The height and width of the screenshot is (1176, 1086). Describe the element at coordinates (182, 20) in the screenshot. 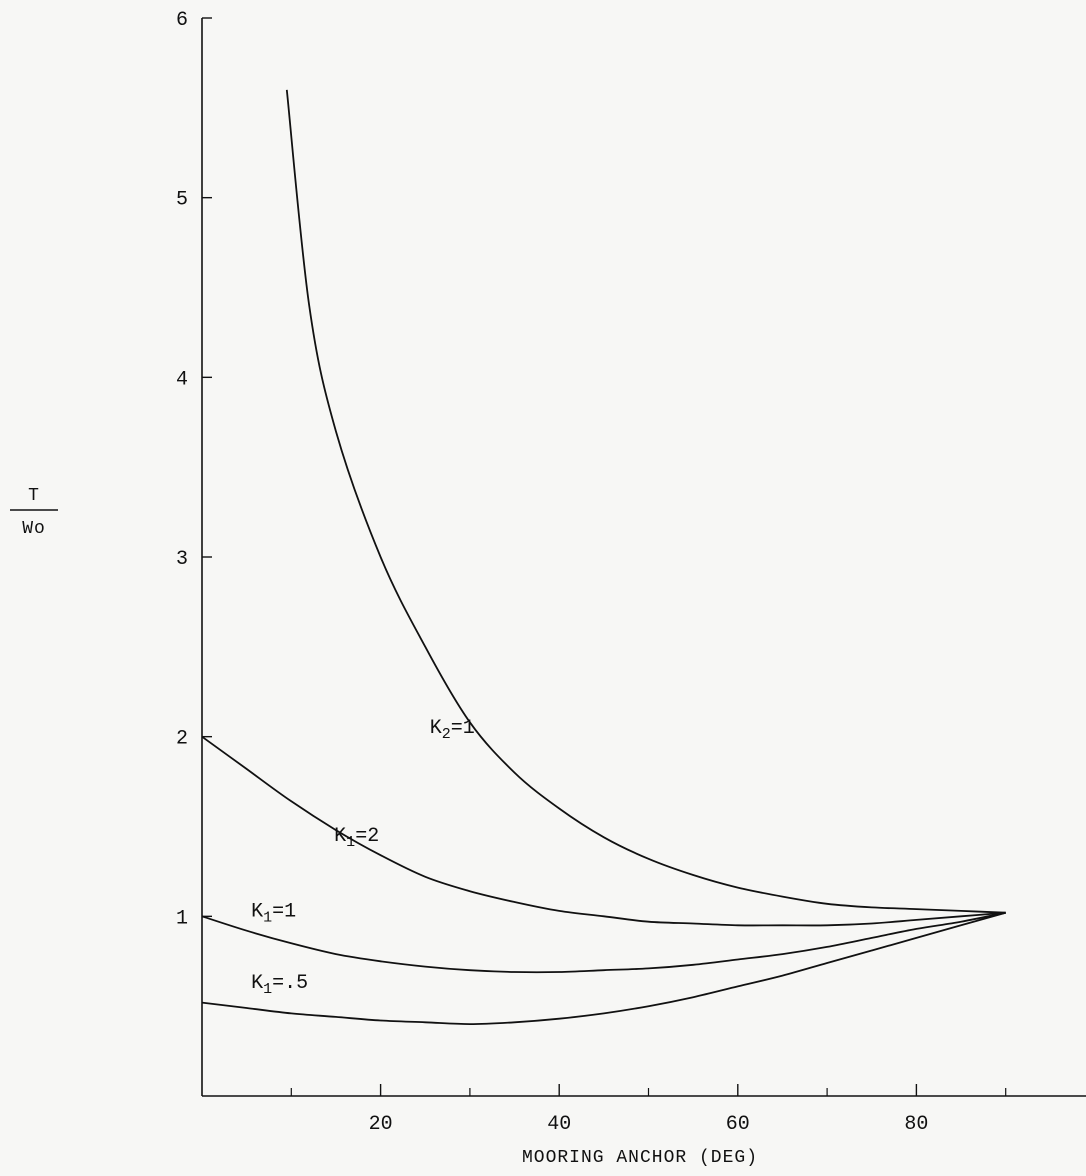

I see `y-tick-label-6: 6` at that location.